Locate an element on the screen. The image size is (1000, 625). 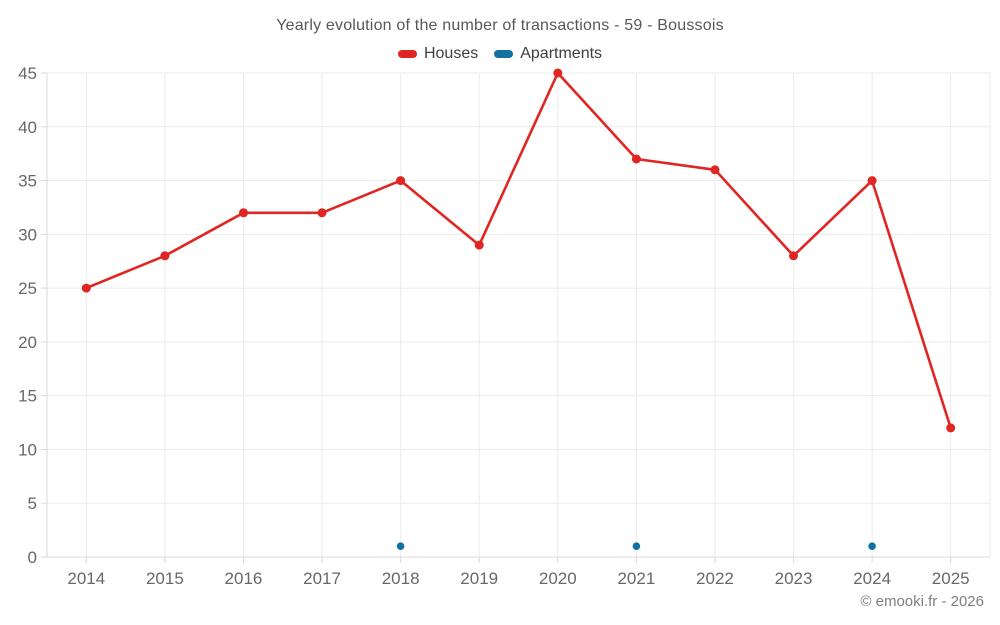
x-tick-label: 2017 is located at coordinates (322, 578).